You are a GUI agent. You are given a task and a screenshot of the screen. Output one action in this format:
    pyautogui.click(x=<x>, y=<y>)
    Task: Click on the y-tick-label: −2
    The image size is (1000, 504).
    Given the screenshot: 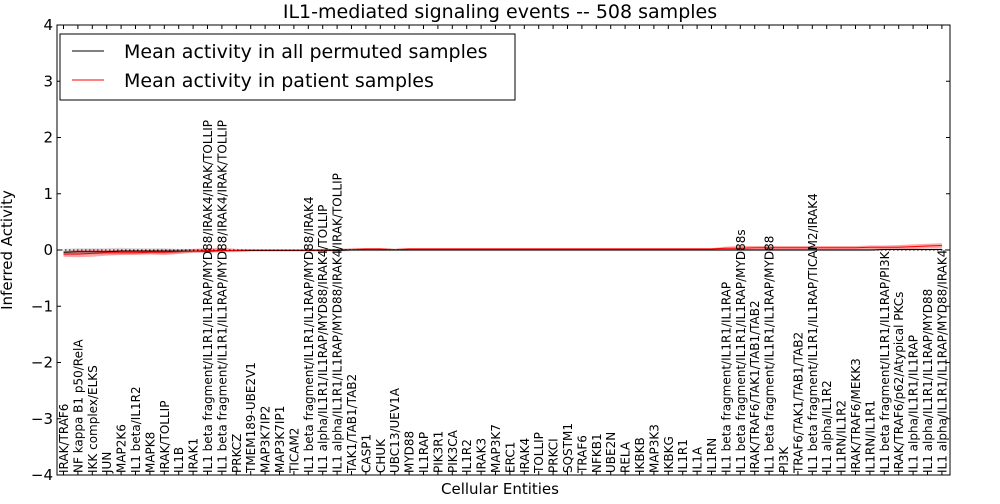 What is the action you would take?
    pyautogui.click(x=42, y=363)
    